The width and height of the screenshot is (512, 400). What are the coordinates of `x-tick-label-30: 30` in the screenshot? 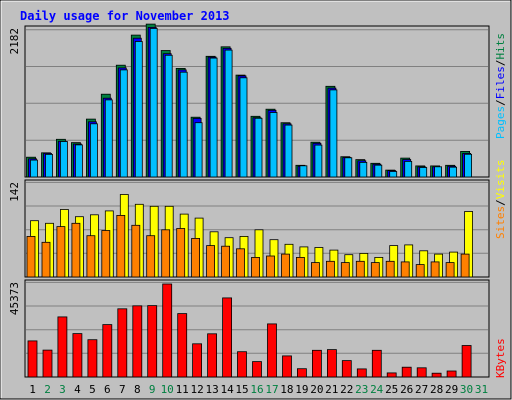 It's located at (466, 389).